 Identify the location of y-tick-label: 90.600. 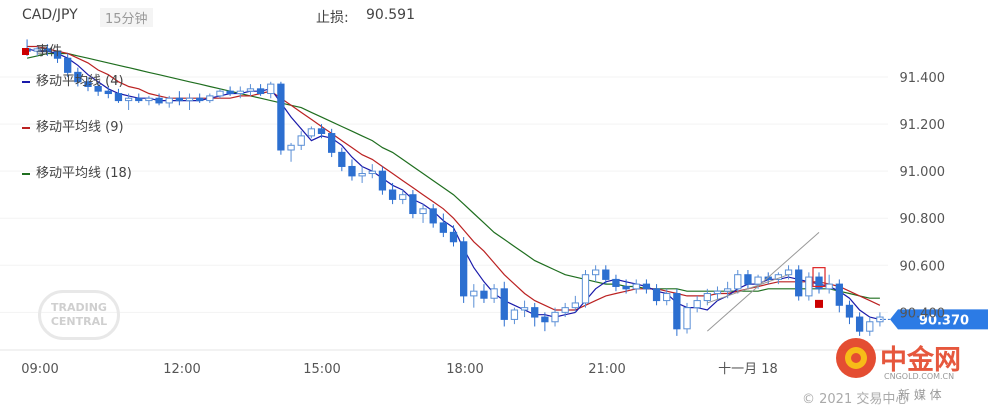
(923, 266).